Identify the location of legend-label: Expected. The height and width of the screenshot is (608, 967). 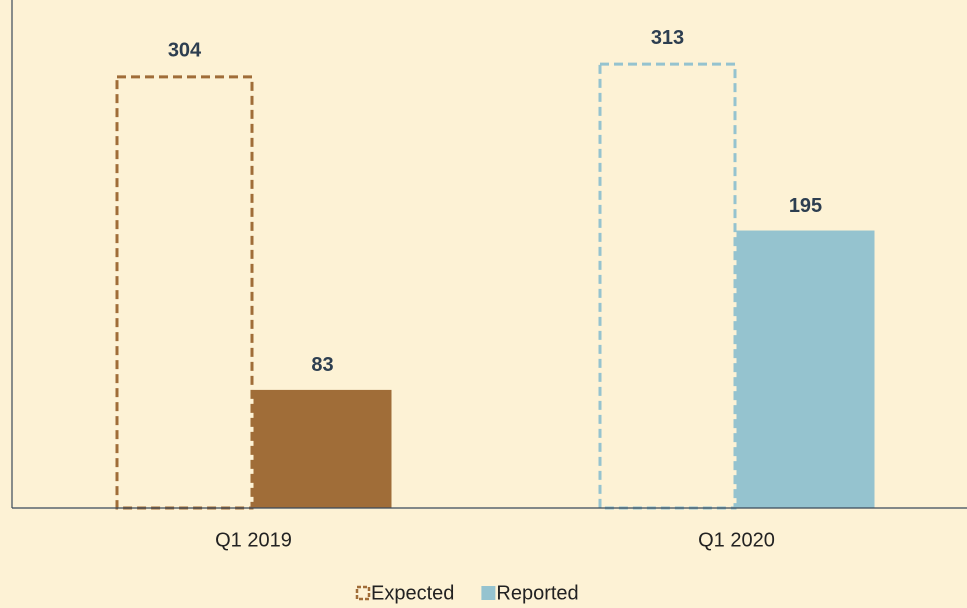
(412, 593).